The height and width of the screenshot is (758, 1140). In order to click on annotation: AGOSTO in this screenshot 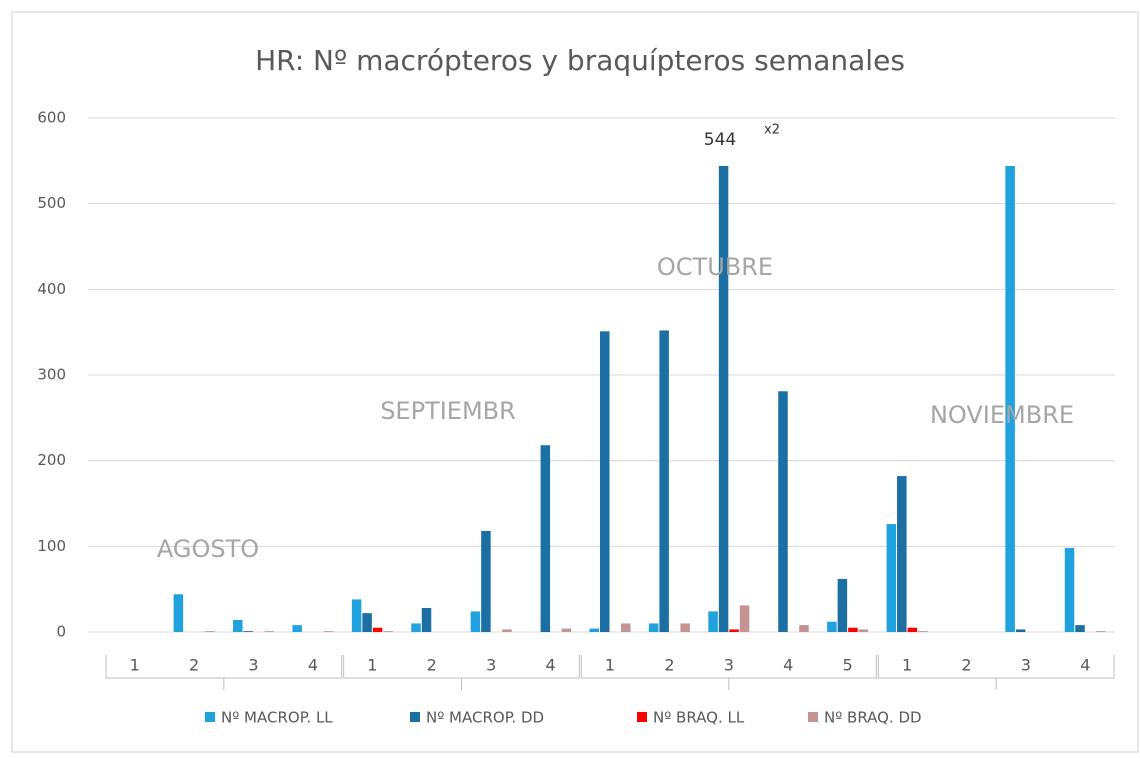, I will do `click(208, 549)`.